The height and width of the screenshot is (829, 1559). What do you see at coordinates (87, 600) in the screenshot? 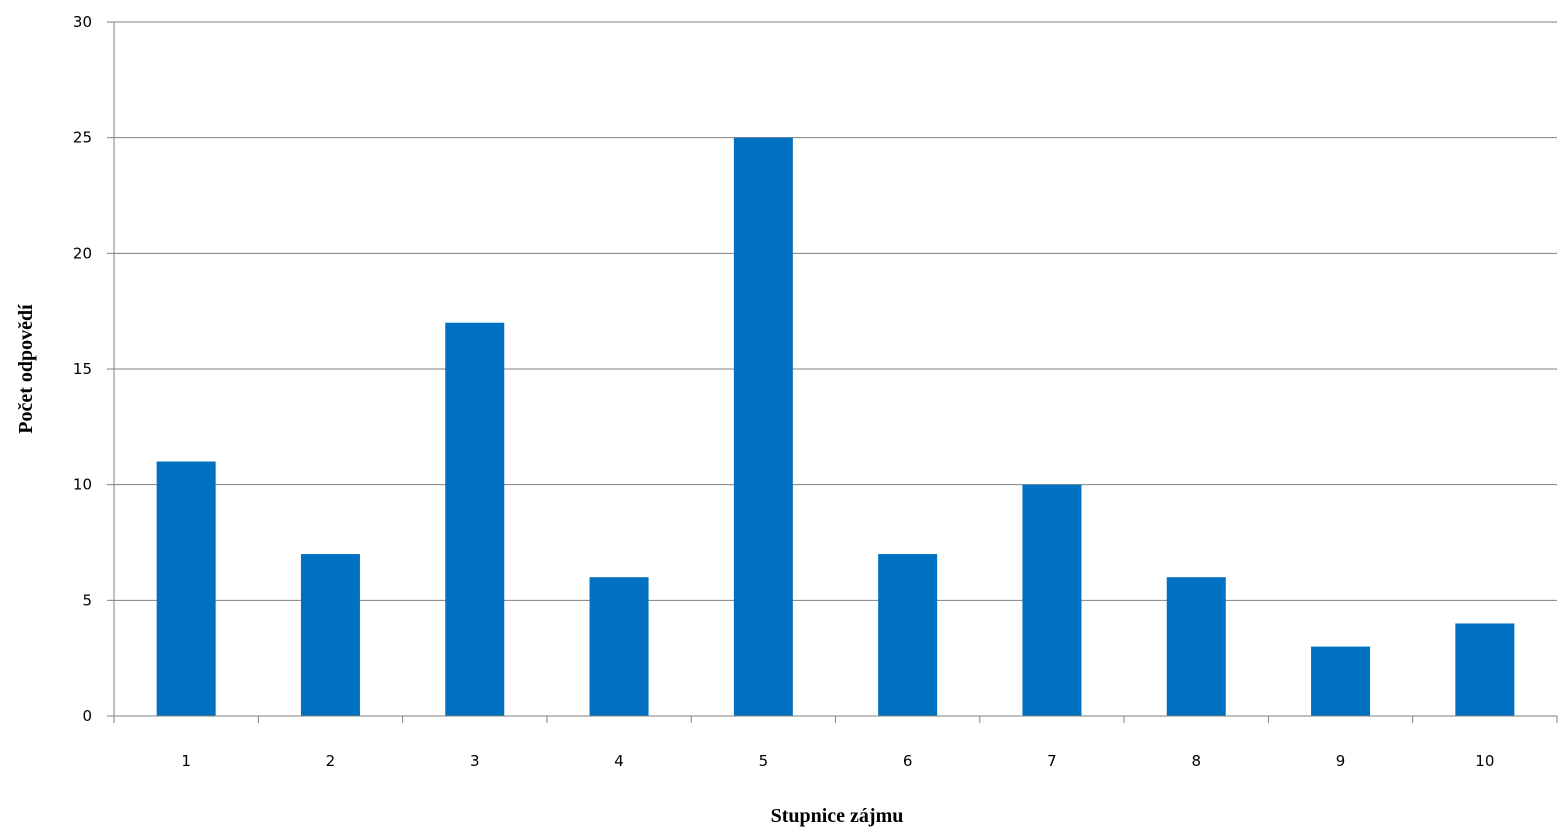
I see `y-tick-label: 5` at bounding box center [87, 600].